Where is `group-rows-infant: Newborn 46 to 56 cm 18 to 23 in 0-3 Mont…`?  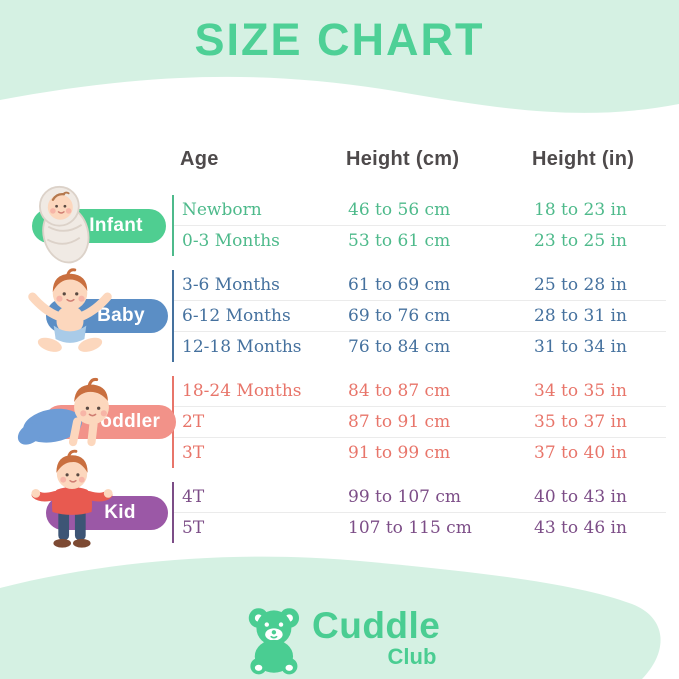
group-rows-infant: Newborn 46 to 56 cm 18 to 23 in 0-3 Mont… is located at coordinates (419, 225).